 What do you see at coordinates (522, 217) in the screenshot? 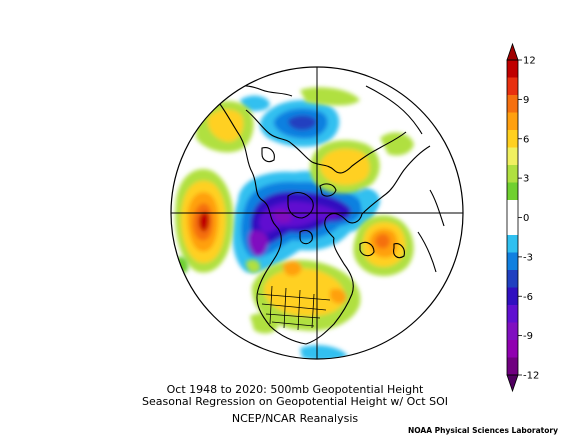
I see `colorbar: 12 9 6 3 0 -3 -6 -9 -12` at bounding box center [522, 217].